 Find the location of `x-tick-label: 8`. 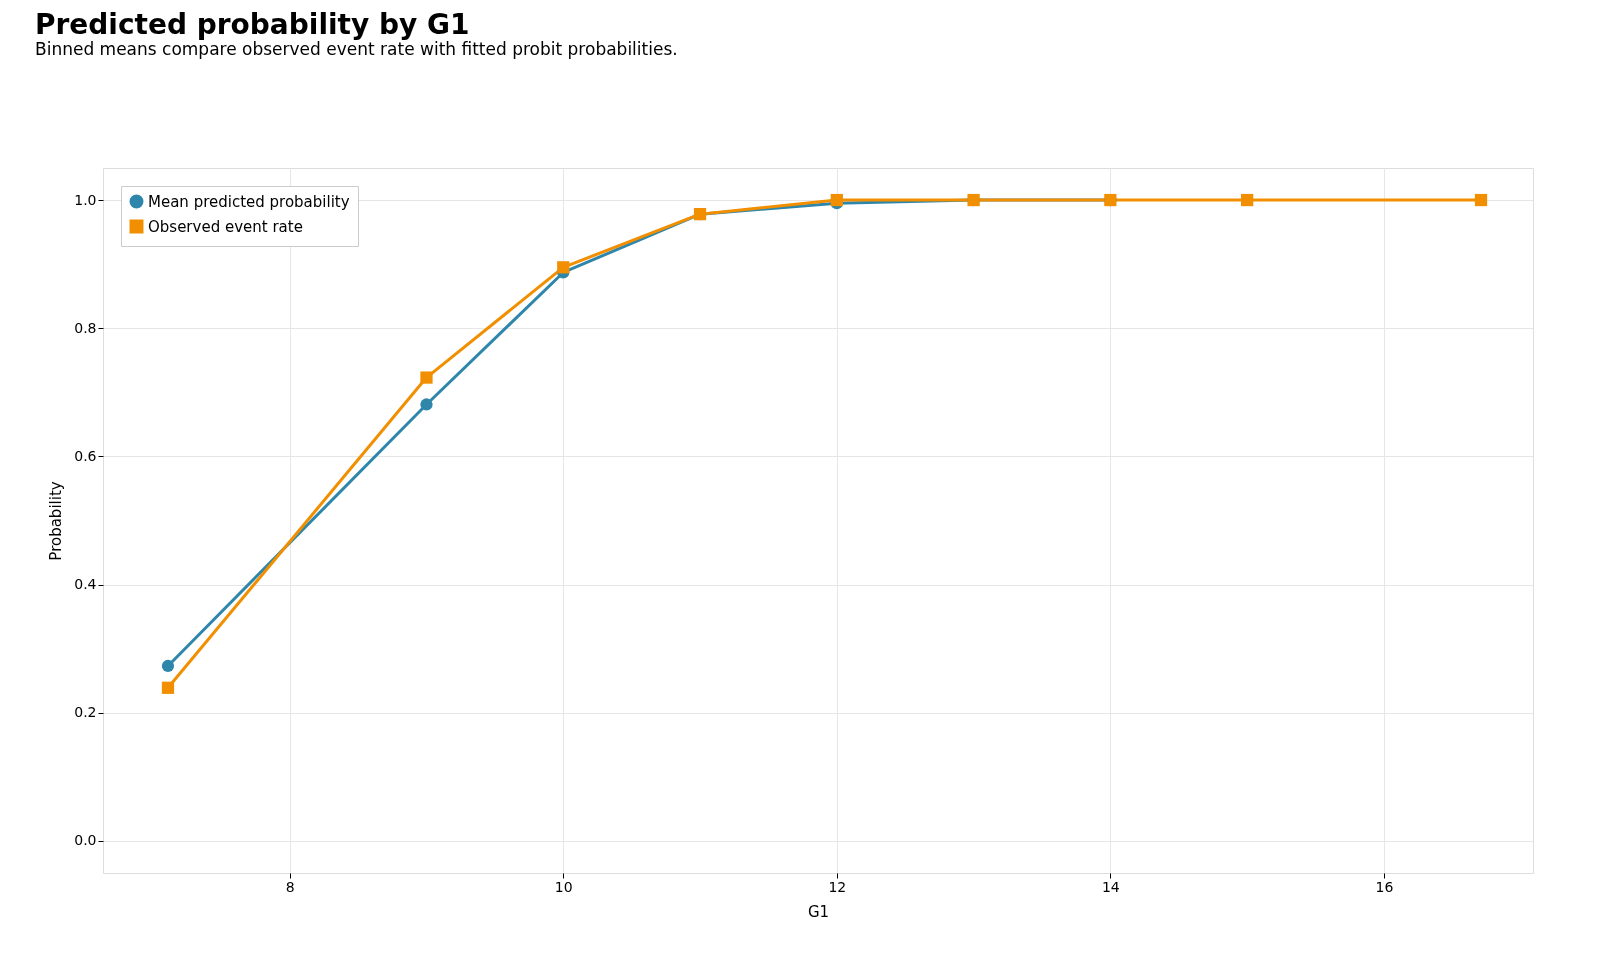

x-tick-label: 8 is located at coordinates (290, 886).